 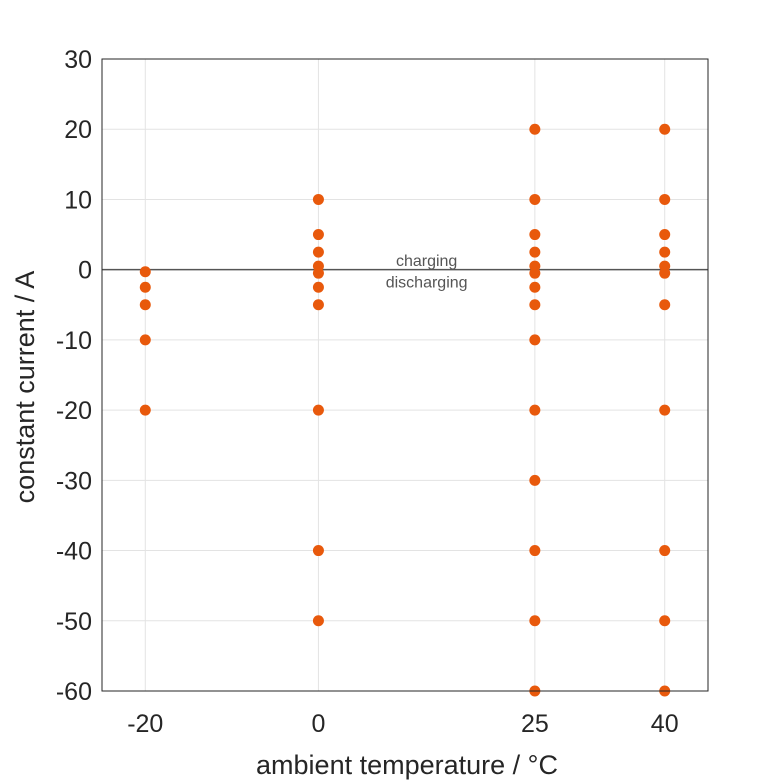 I want to click on y-tick-label: -30, so click(x=74, y=481).